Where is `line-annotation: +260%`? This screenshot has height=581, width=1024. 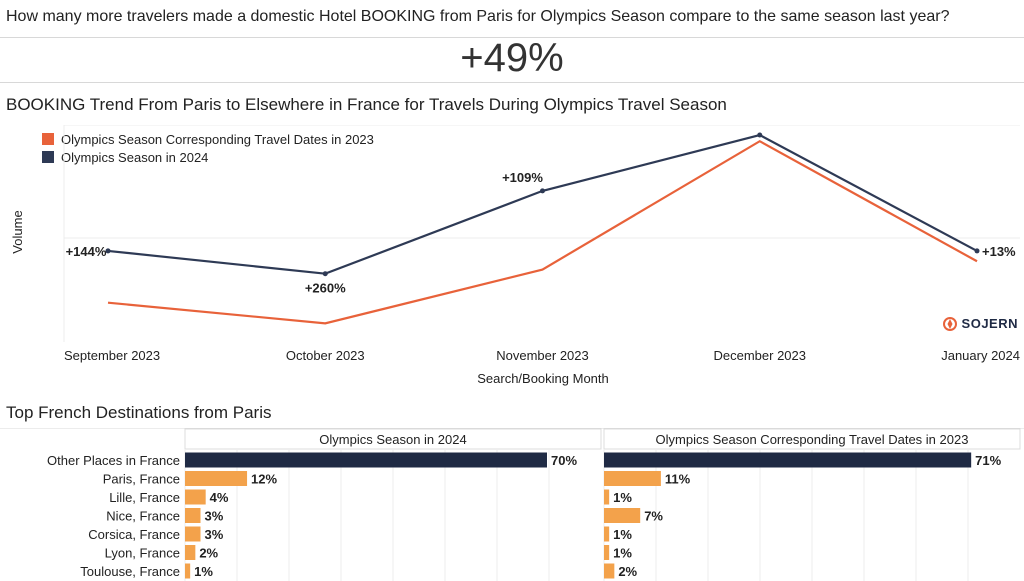 line-annotation: +260% is located at coordinates (325, 288).